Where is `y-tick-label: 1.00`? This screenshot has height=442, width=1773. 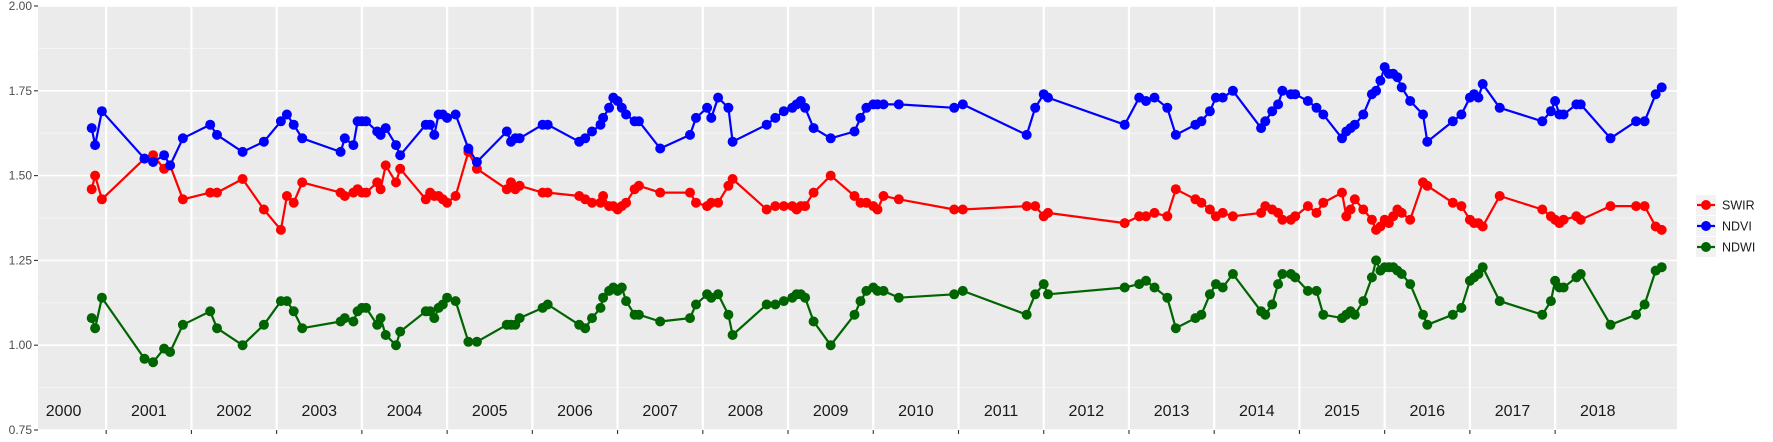 y-tick-label: 1.00 is located at coordinates (21, 345).